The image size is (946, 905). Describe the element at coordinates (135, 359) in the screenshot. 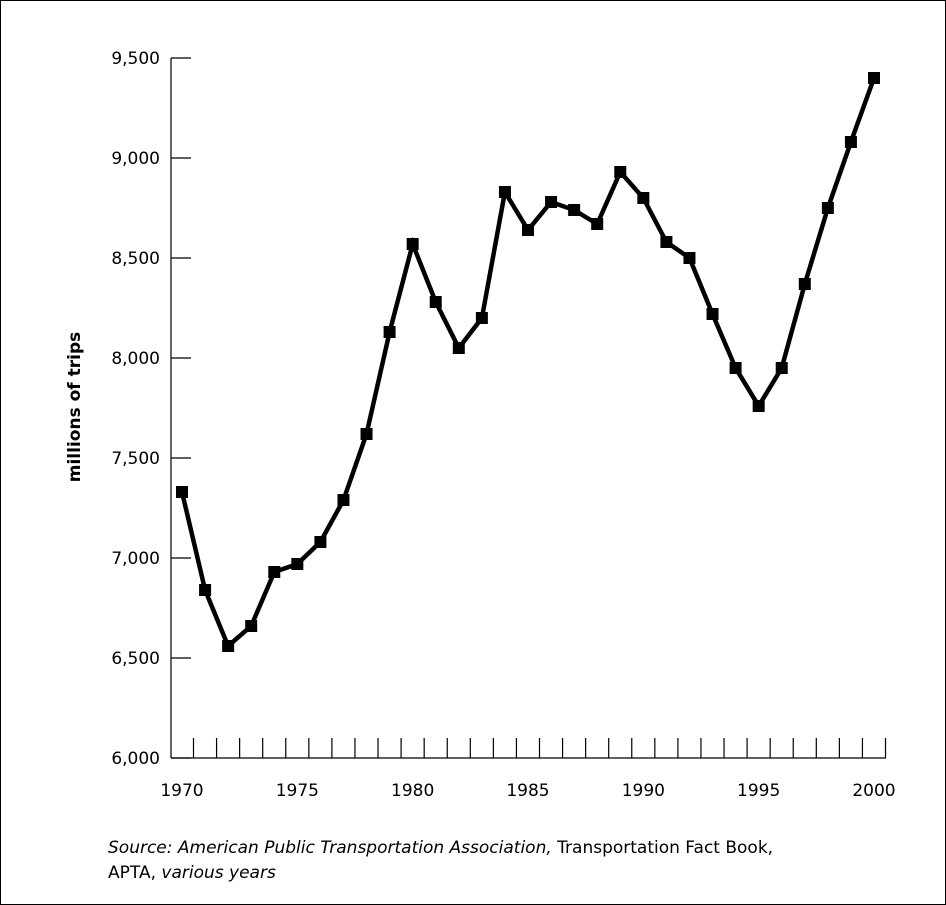

I see `y-tick-label: 8,000` at that location.